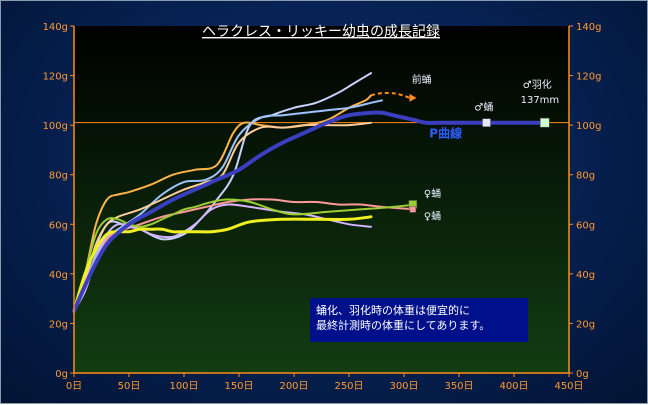 The image size is (648, 405). What do you see at coordinates (588, 126) in the screenshot?
I see `y-tick-label-right: 100g` at bounding box center [588, 126].